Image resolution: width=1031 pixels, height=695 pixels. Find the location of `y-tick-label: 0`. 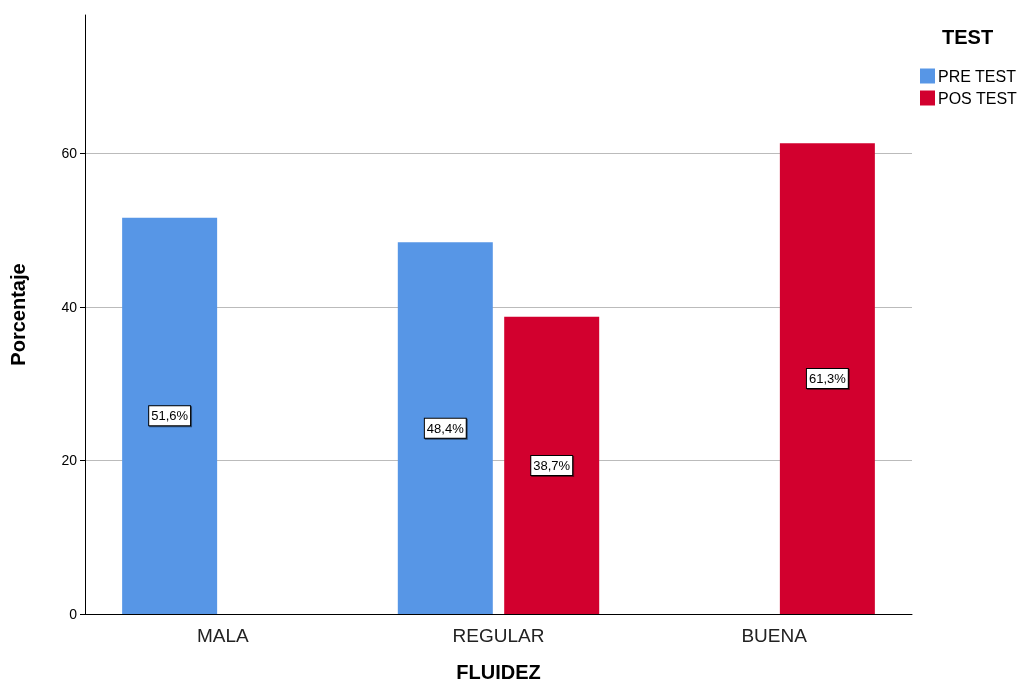

y-tick-label: 0 is located at coordinates (73, 614).